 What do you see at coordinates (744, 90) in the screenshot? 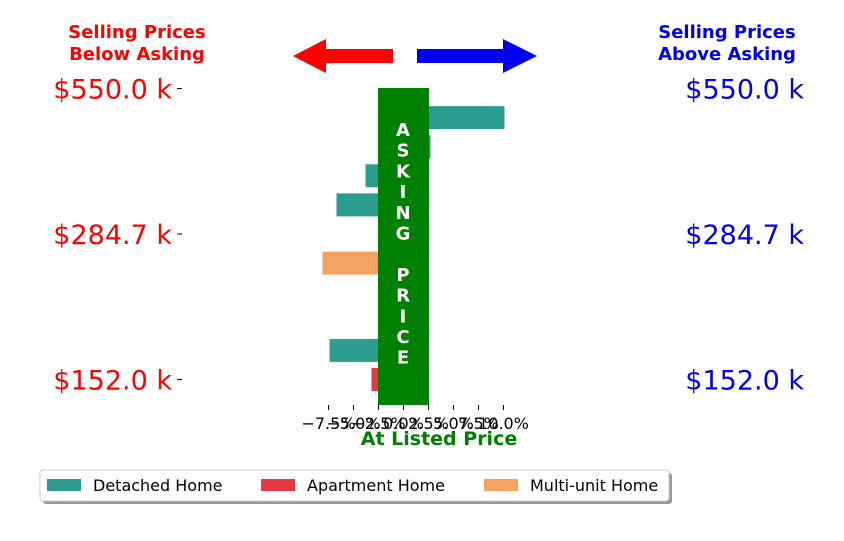
I see `price-label-right: $550.0 k` at bounding box center [744, 90].